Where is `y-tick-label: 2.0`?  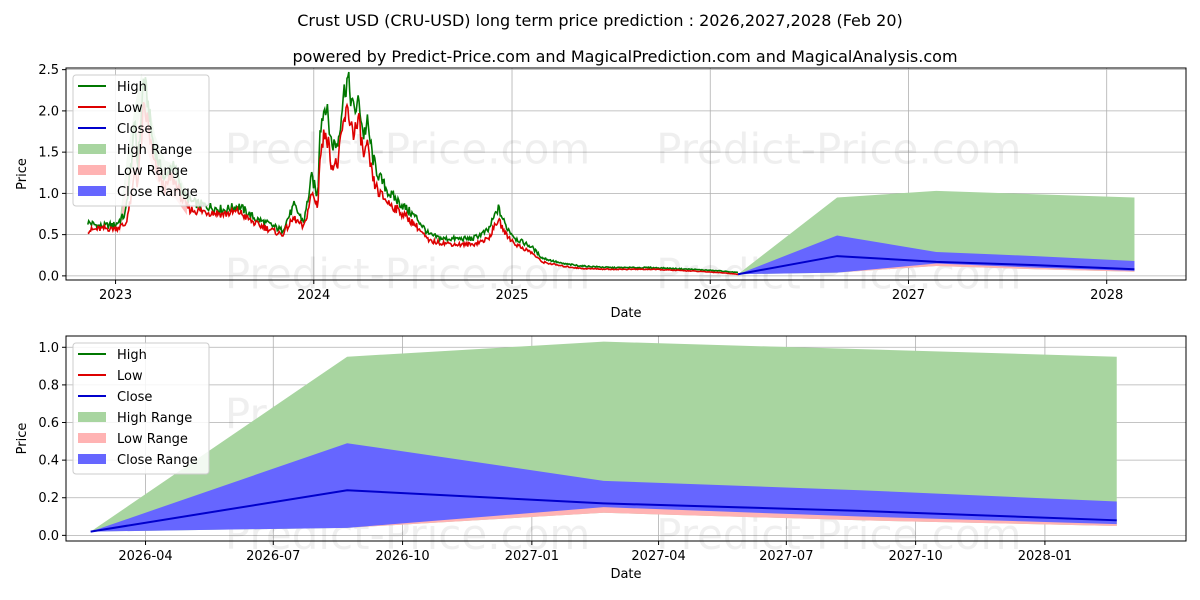 y-tick-label: 2.0 is located at coordinates (48, 111).